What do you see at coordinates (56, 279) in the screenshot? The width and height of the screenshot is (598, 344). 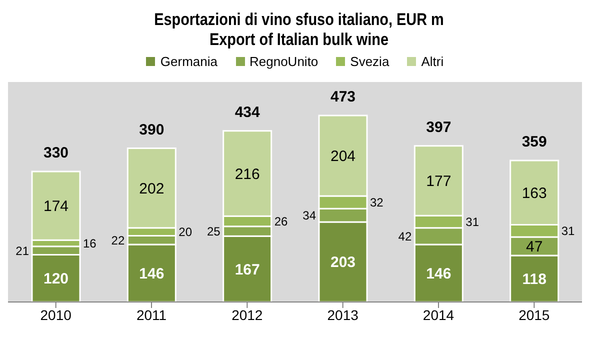 I see `data-label: 120` at bounding box center [56, 279].